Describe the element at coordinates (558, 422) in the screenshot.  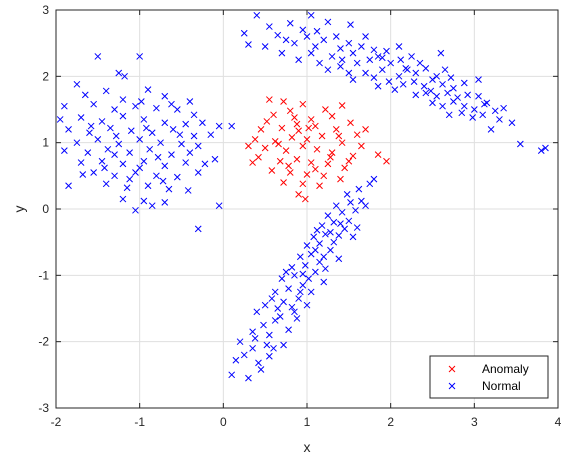
I see `x-tick-label: 4` at that location.